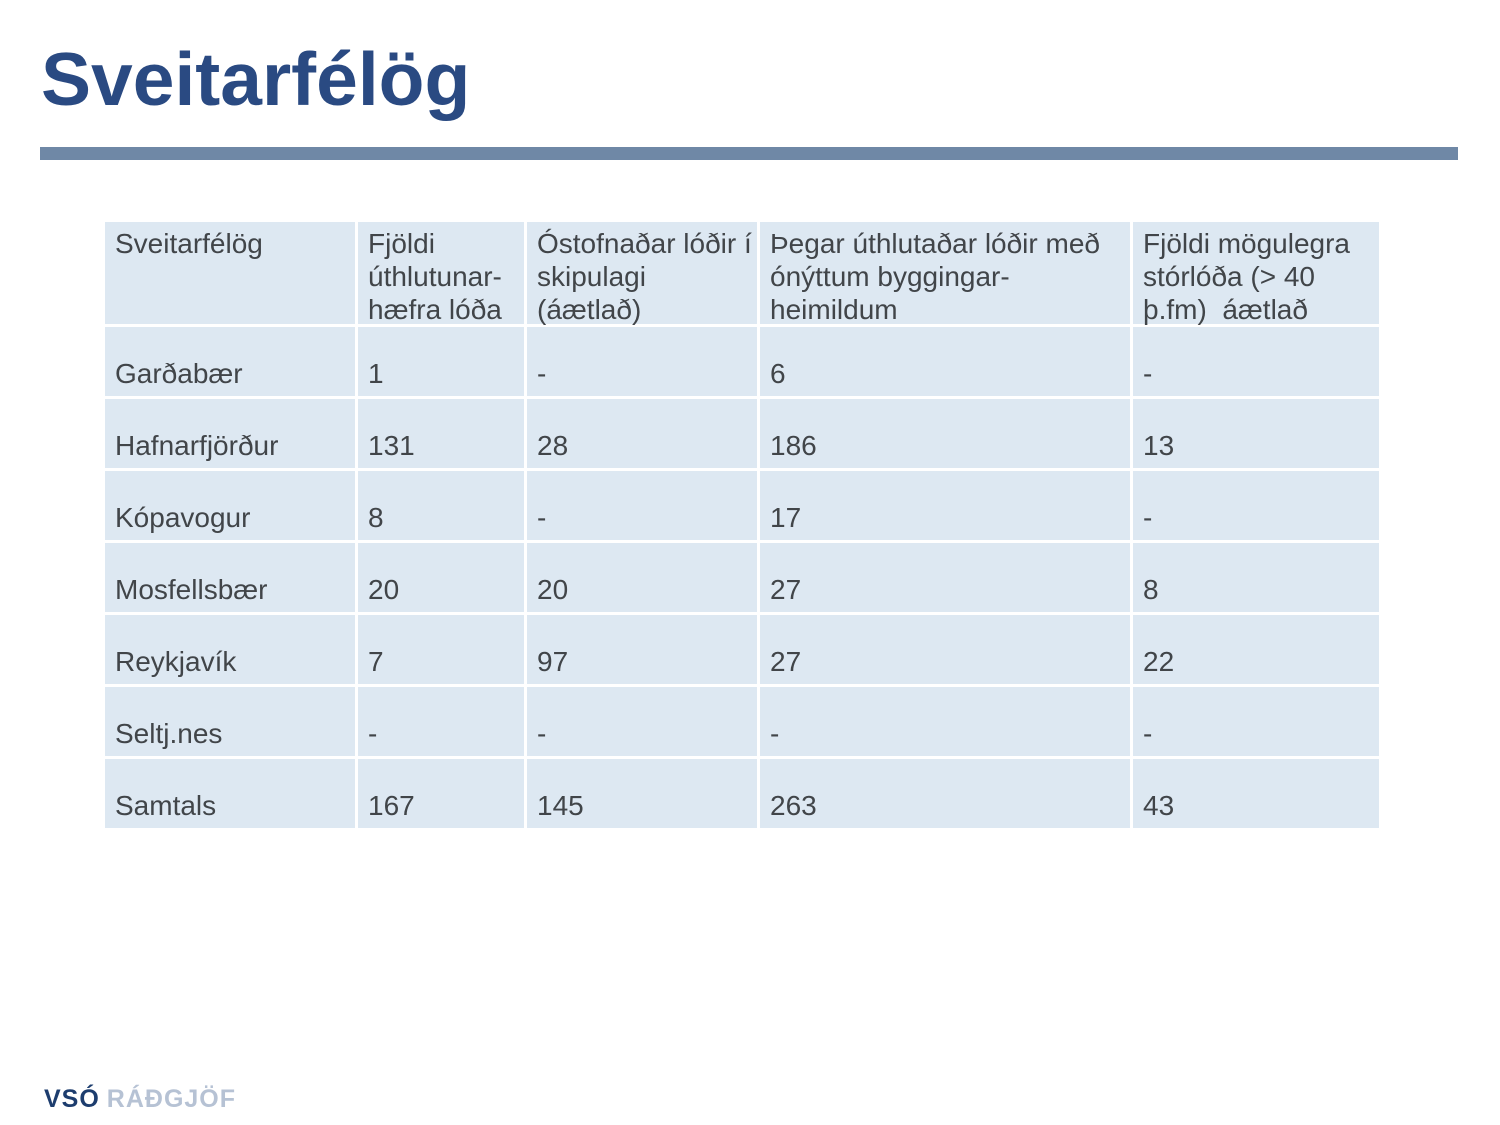  What do you see at coordinates (230, 273) in the screenshot?
I see `table-header-municipality: Sveitarfélög` at bounding box center [230, 273].